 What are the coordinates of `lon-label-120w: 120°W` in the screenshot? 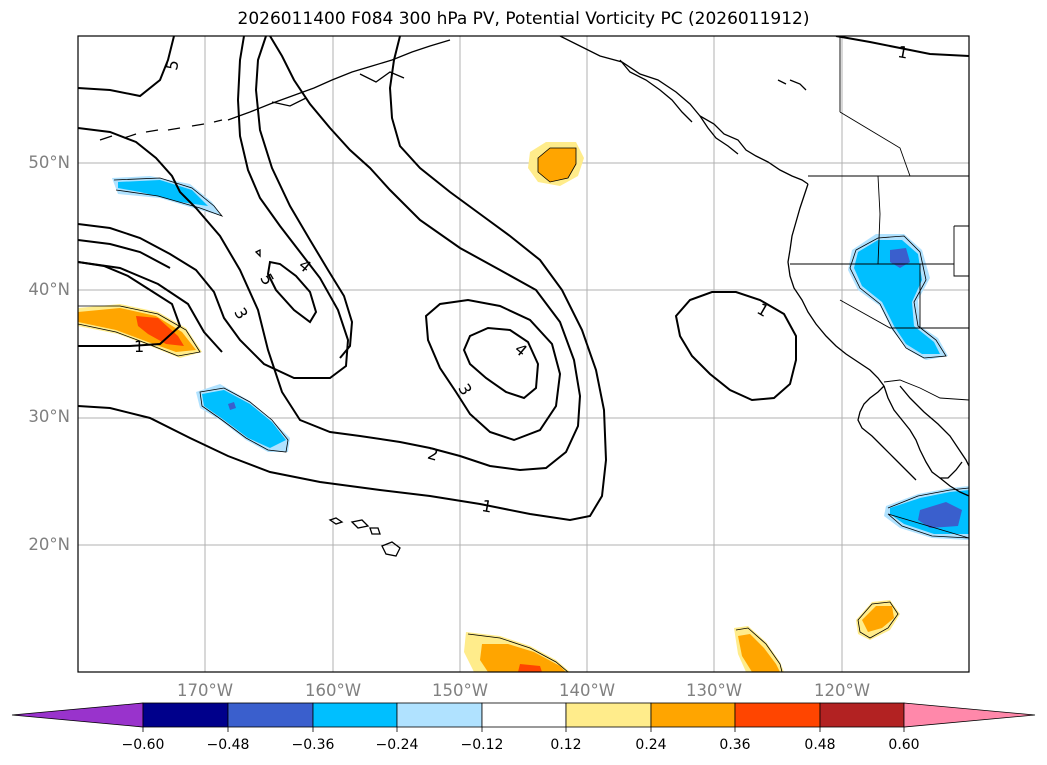 It's located at (842, 690).